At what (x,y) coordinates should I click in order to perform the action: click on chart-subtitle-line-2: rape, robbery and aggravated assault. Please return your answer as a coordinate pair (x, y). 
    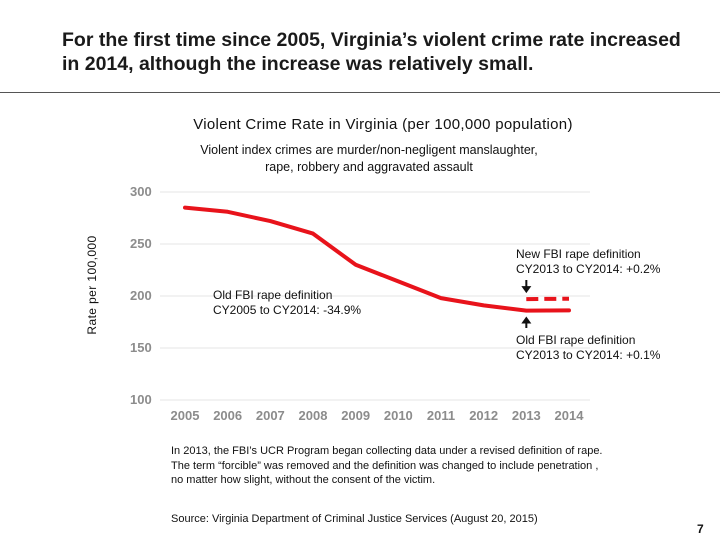
    Looking at the image, I should click on (369, 167).